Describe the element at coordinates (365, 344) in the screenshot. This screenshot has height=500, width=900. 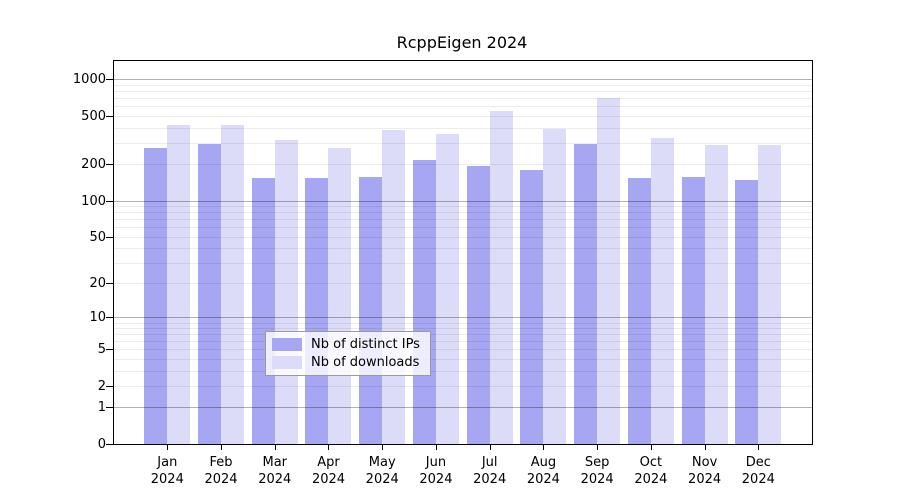
I see `legend-label-distinct-ips: Nb of distinct IPs` at that location.